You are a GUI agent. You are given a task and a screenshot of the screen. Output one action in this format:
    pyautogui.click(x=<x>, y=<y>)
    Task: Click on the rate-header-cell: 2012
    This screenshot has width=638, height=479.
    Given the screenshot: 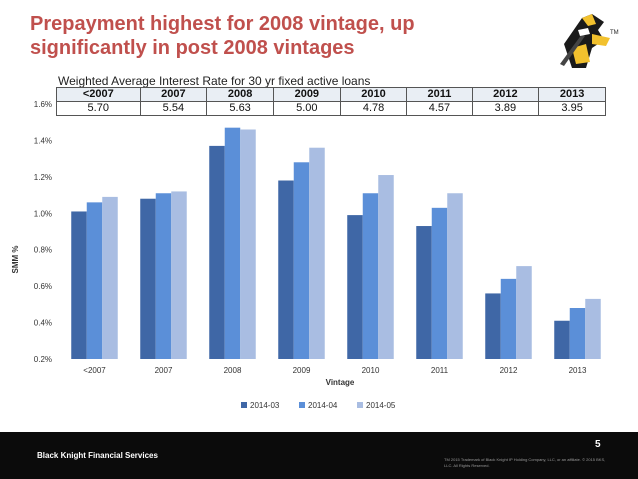 What is the action you would take?
    pyautogui.click(x=505, y=94)
    